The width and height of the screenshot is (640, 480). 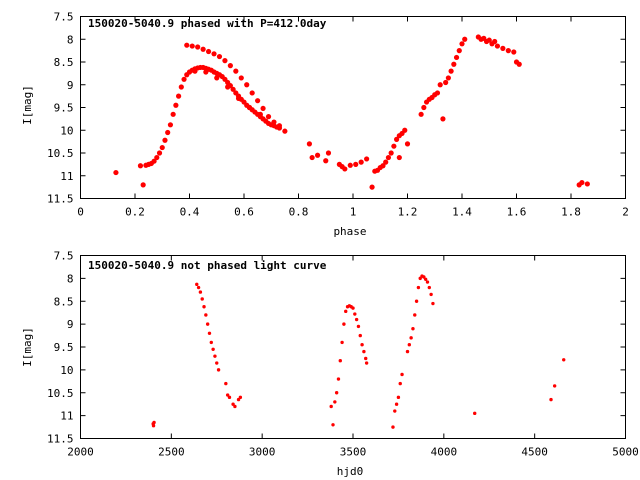 I want to click on x-axis-label: hjd0, so click(x=350, y=471).